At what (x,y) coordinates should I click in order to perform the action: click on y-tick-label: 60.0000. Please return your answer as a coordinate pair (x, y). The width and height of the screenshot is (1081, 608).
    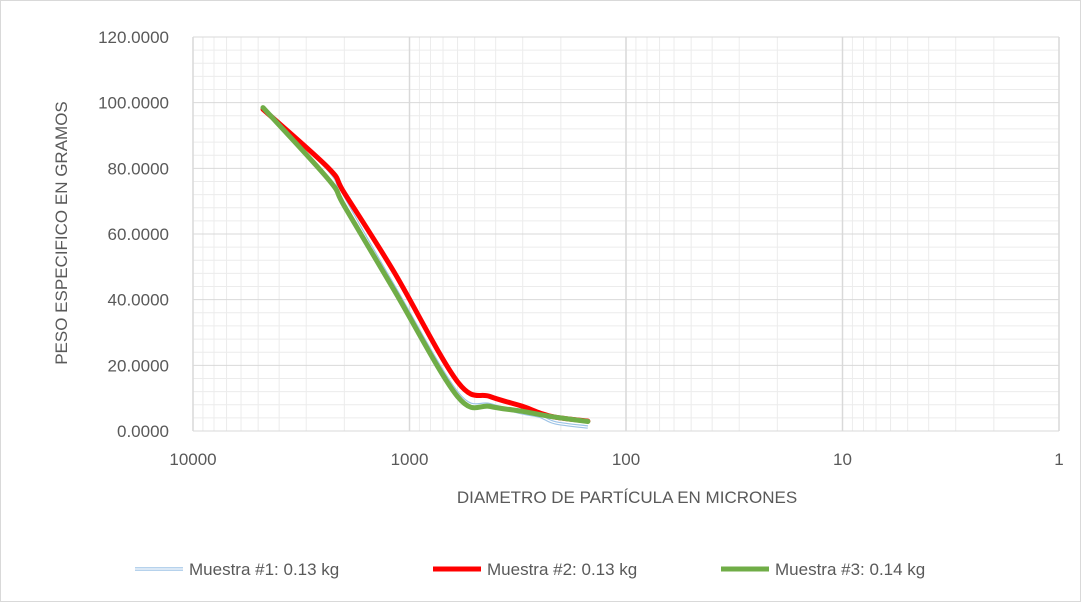
    Looking at the image, I should click on (138, 234).